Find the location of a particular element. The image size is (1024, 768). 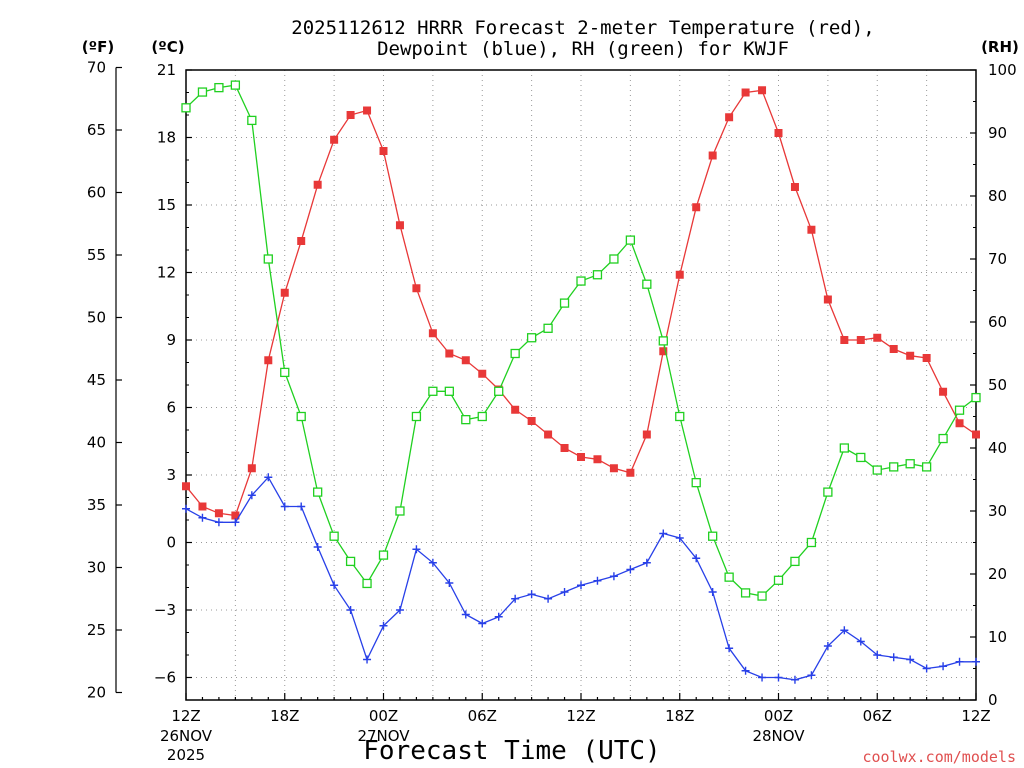

rh-tick-label: 30 is located at coordinates (997, 511).